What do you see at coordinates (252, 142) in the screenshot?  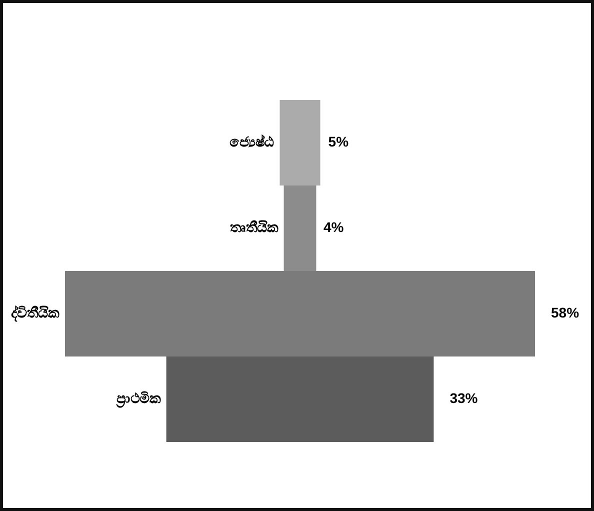 I see `category-label: ජ්‍යෙෂ්ඨ` at bounding box center [252, 142].